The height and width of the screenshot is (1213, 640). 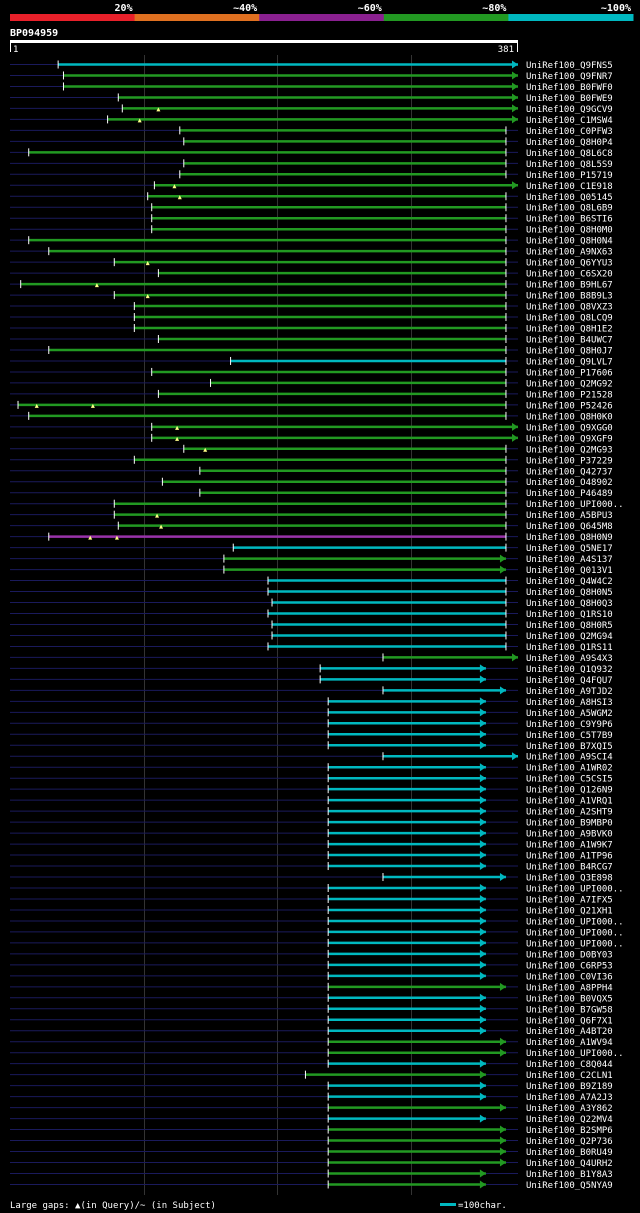 I want to click on hit-label: UniRef100_Q9GCV9, so click(x=569, y=110).